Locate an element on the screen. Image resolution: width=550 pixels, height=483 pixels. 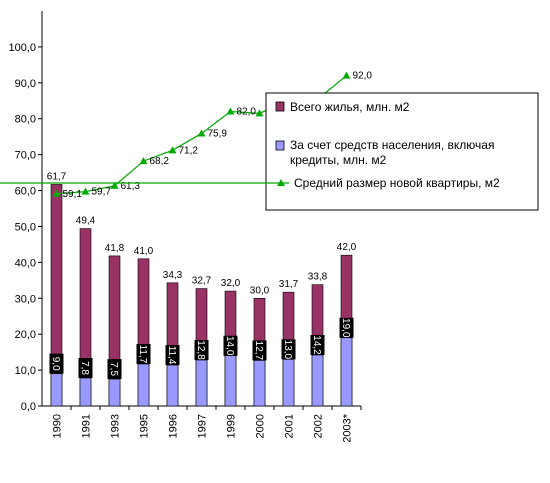
y-tick-label: 100,0 is located at coordinates (22, 48).